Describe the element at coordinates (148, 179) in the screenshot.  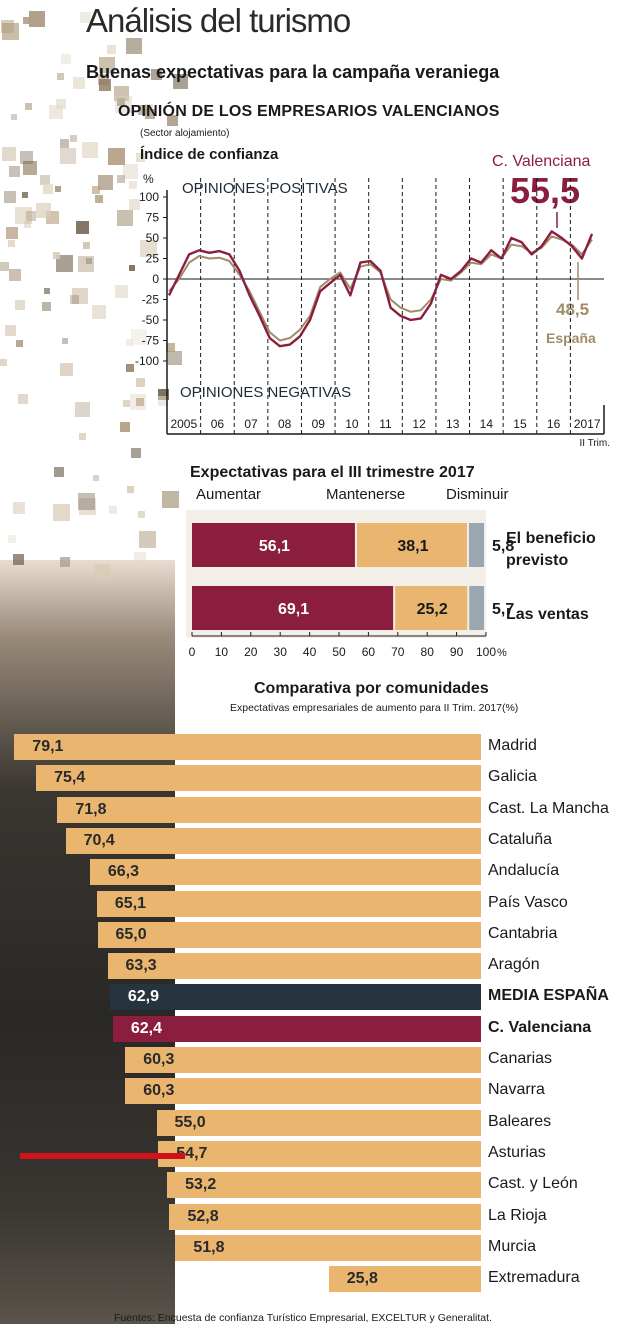
I see `y-unit-label: %` at that location.